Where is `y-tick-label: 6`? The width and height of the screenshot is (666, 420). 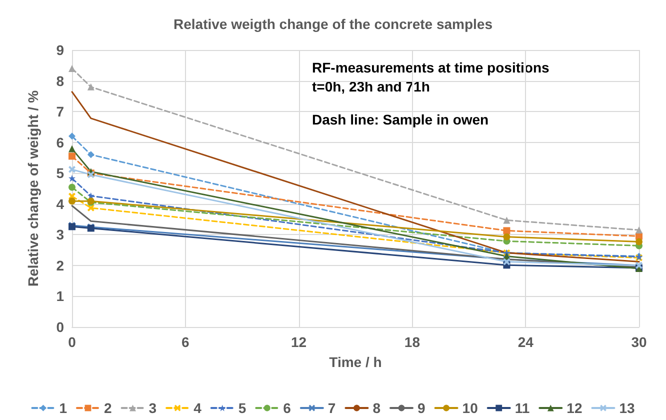
y-tick-label: 6 is located at coordinates (60, 142).